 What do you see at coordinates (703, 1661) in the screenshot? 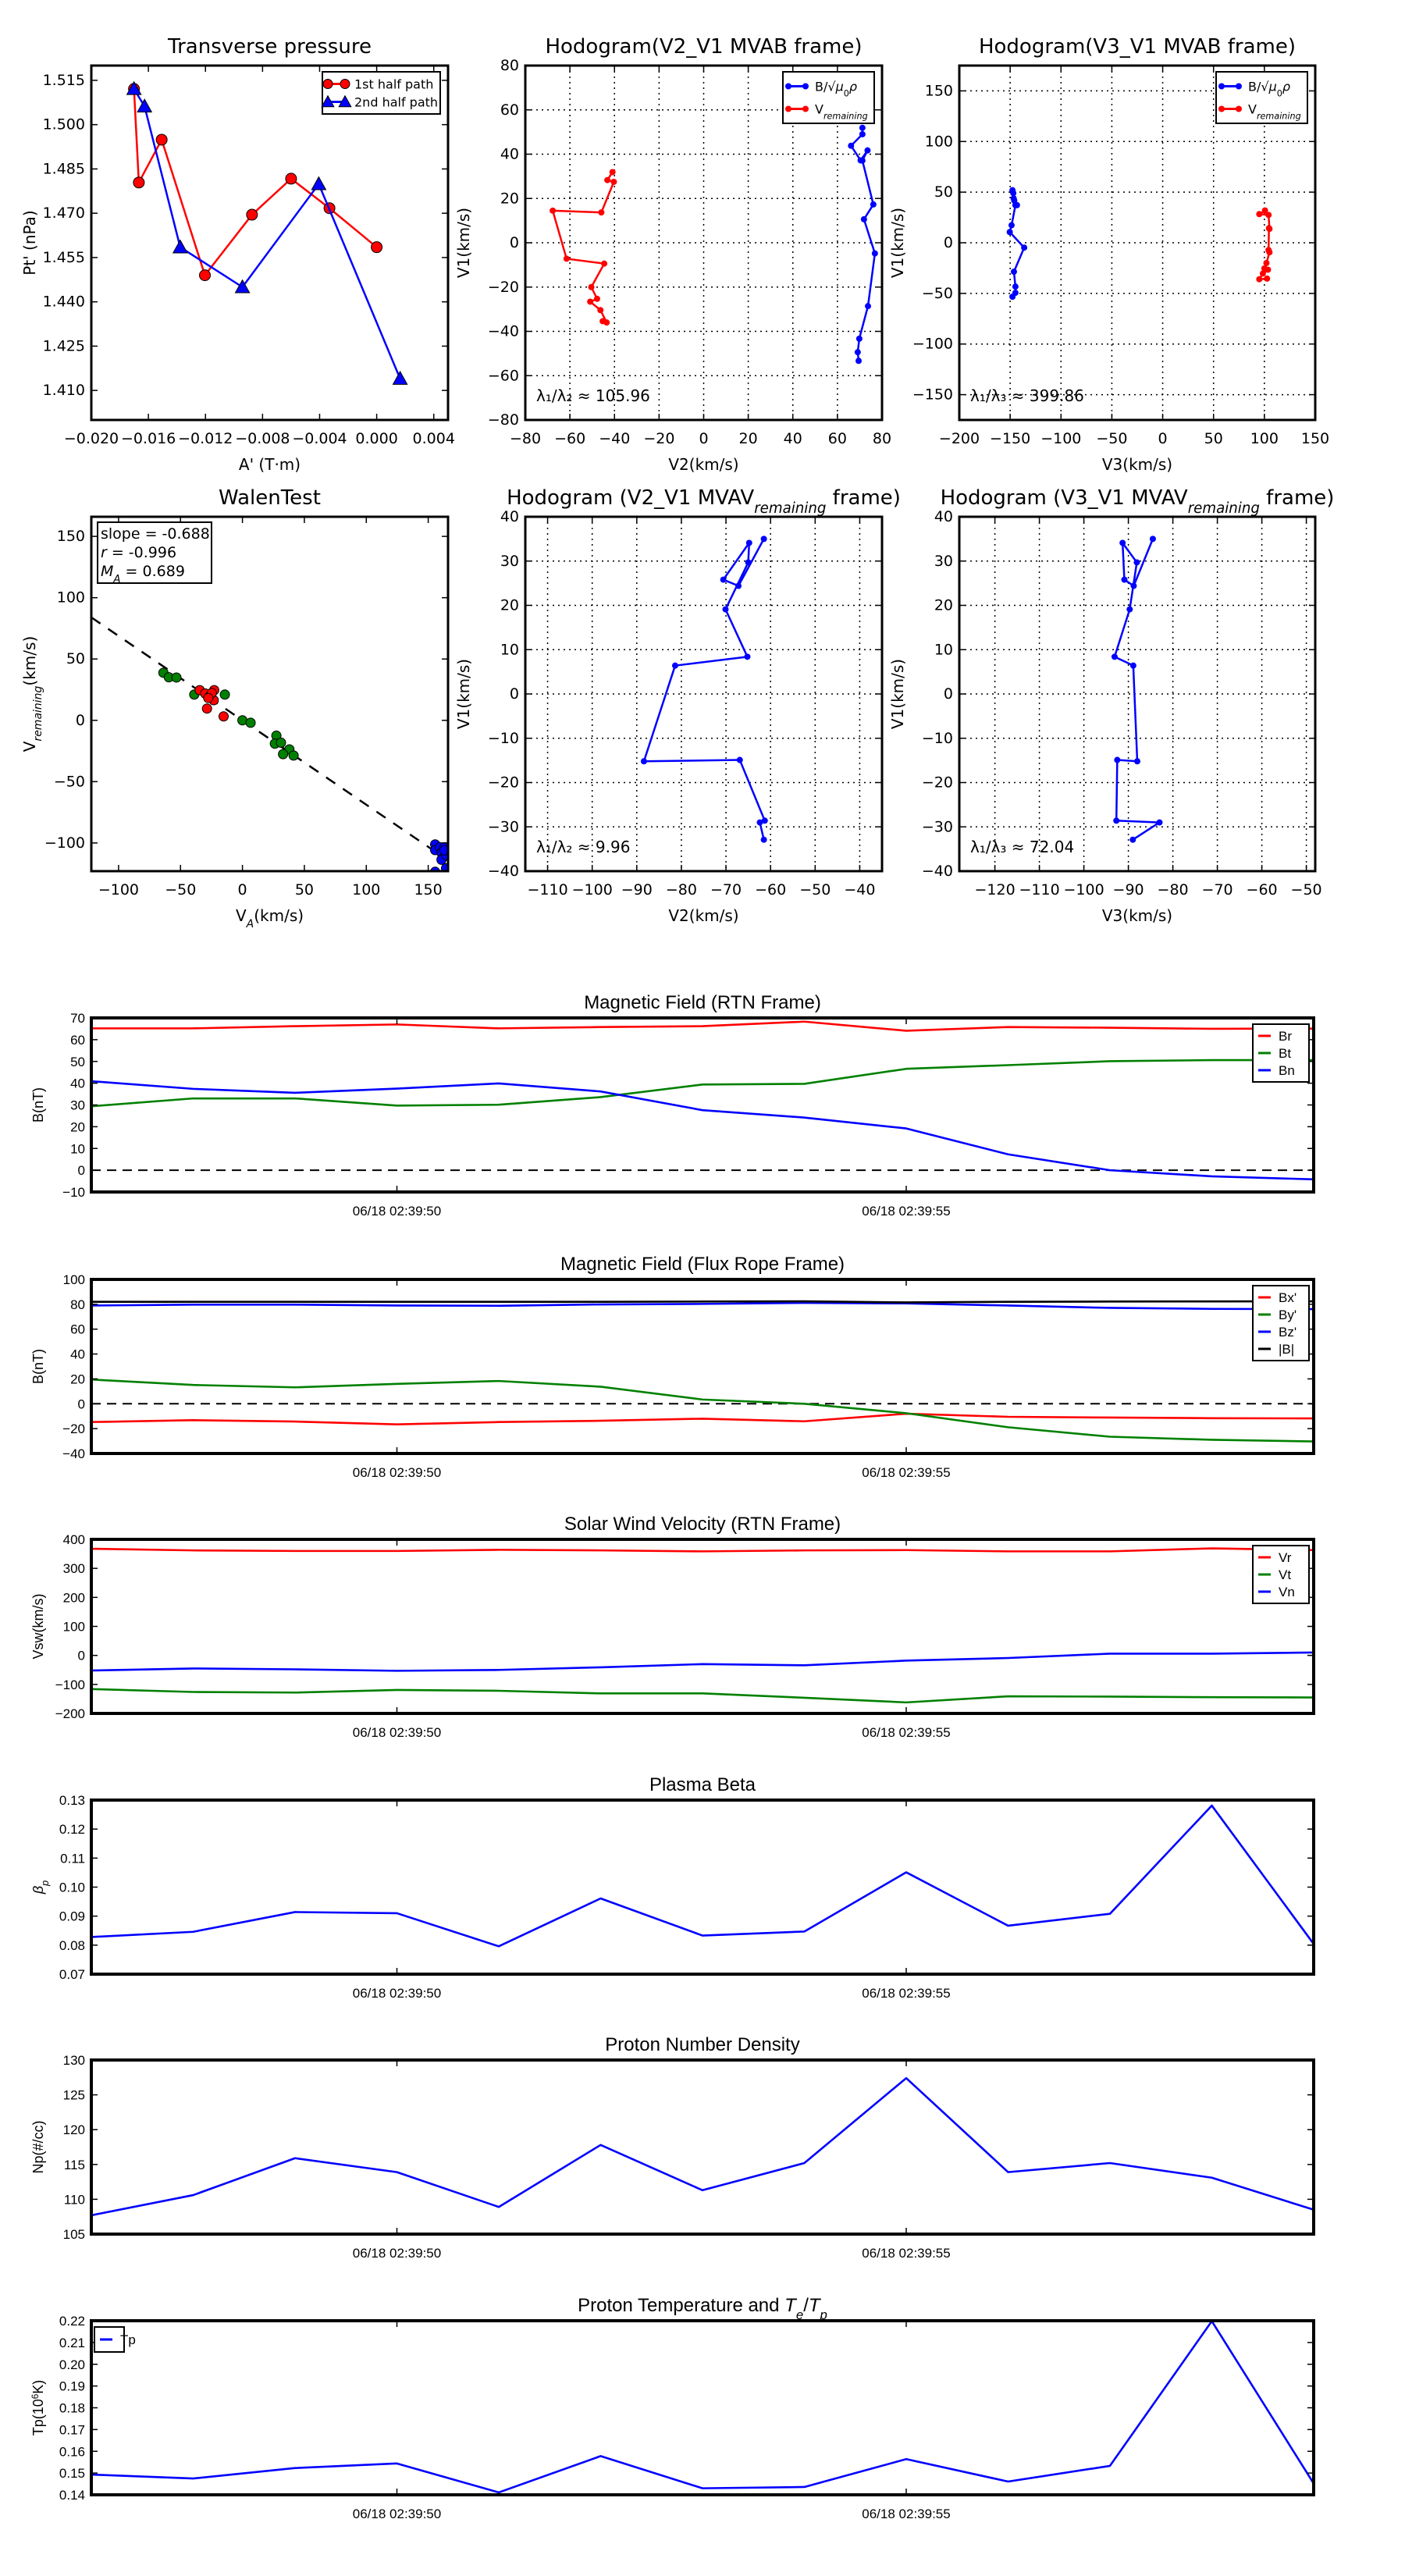
I see `series-line` at bounding box center [703, 1661].